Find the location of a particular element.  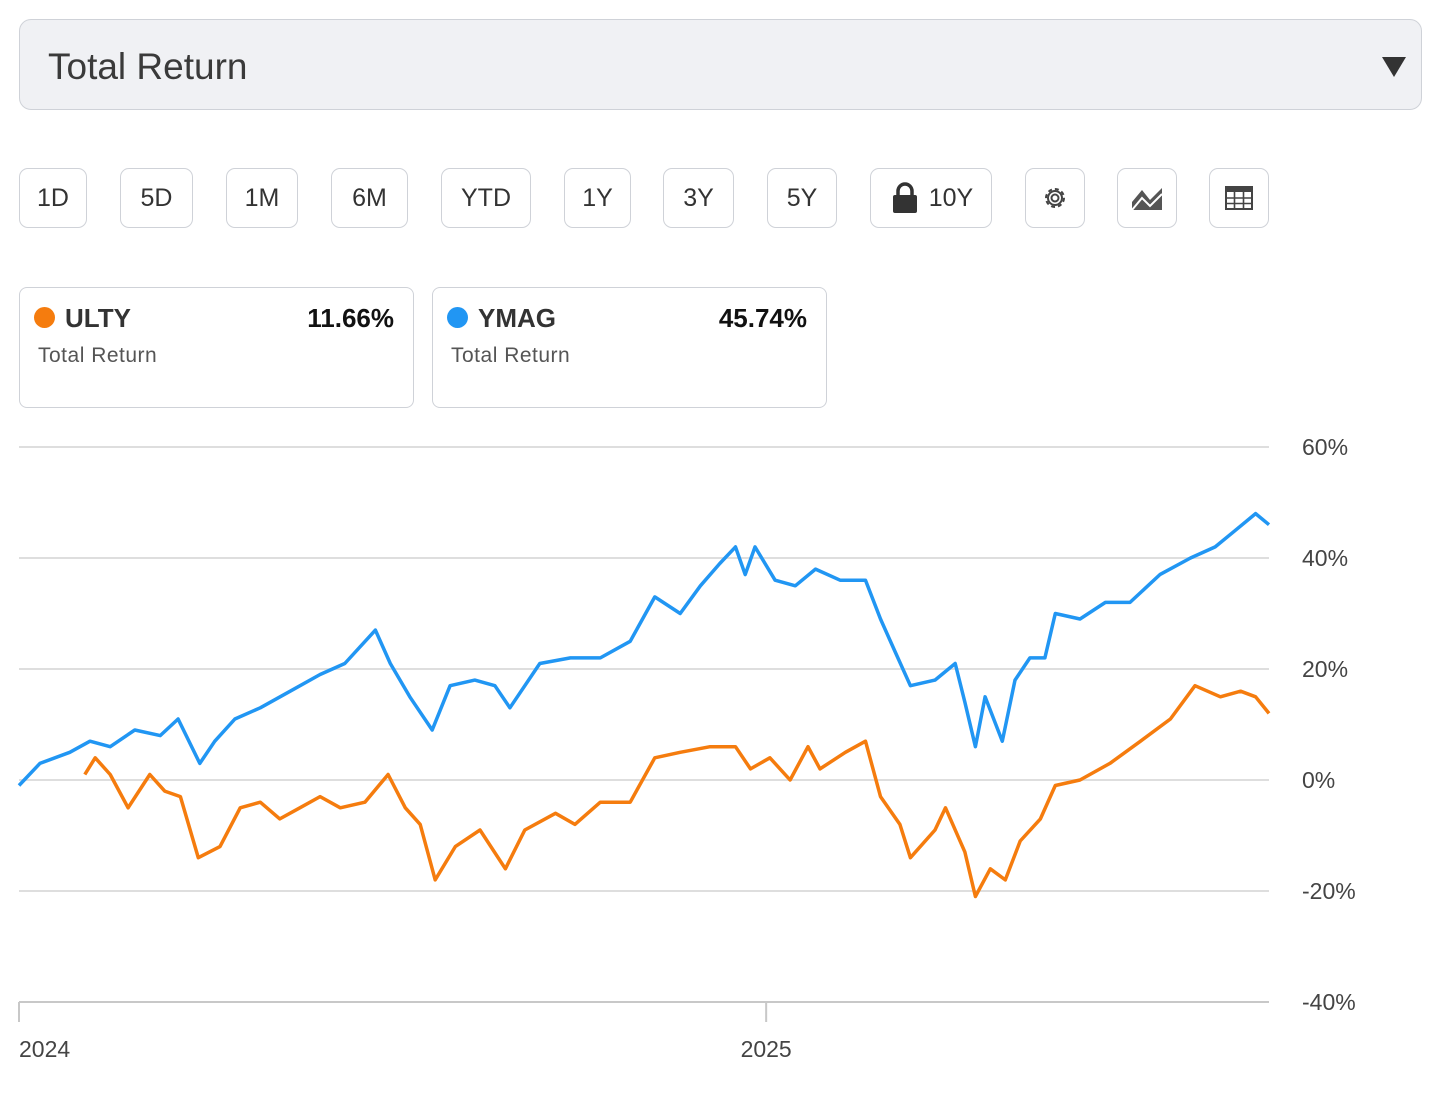

table-button is located at coordinates (1239, 198).